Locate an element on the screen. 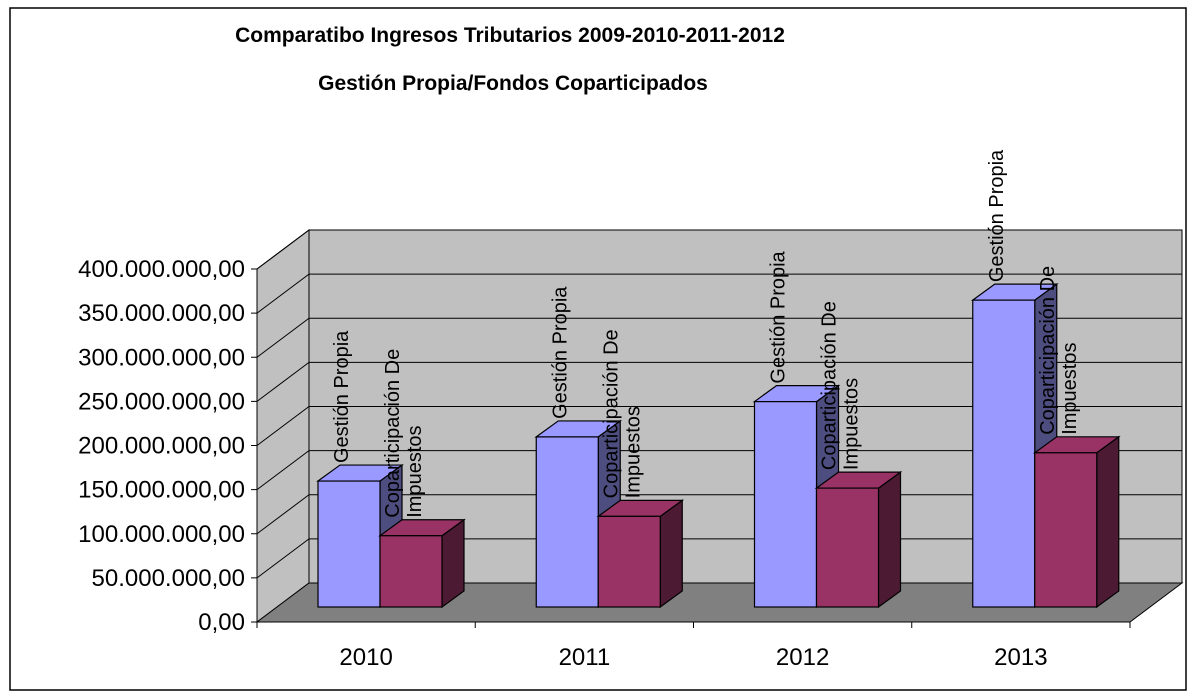  chart-subtitle: Gestión Propia/Fondos Coparticipados is located at coordinates (513, 83).